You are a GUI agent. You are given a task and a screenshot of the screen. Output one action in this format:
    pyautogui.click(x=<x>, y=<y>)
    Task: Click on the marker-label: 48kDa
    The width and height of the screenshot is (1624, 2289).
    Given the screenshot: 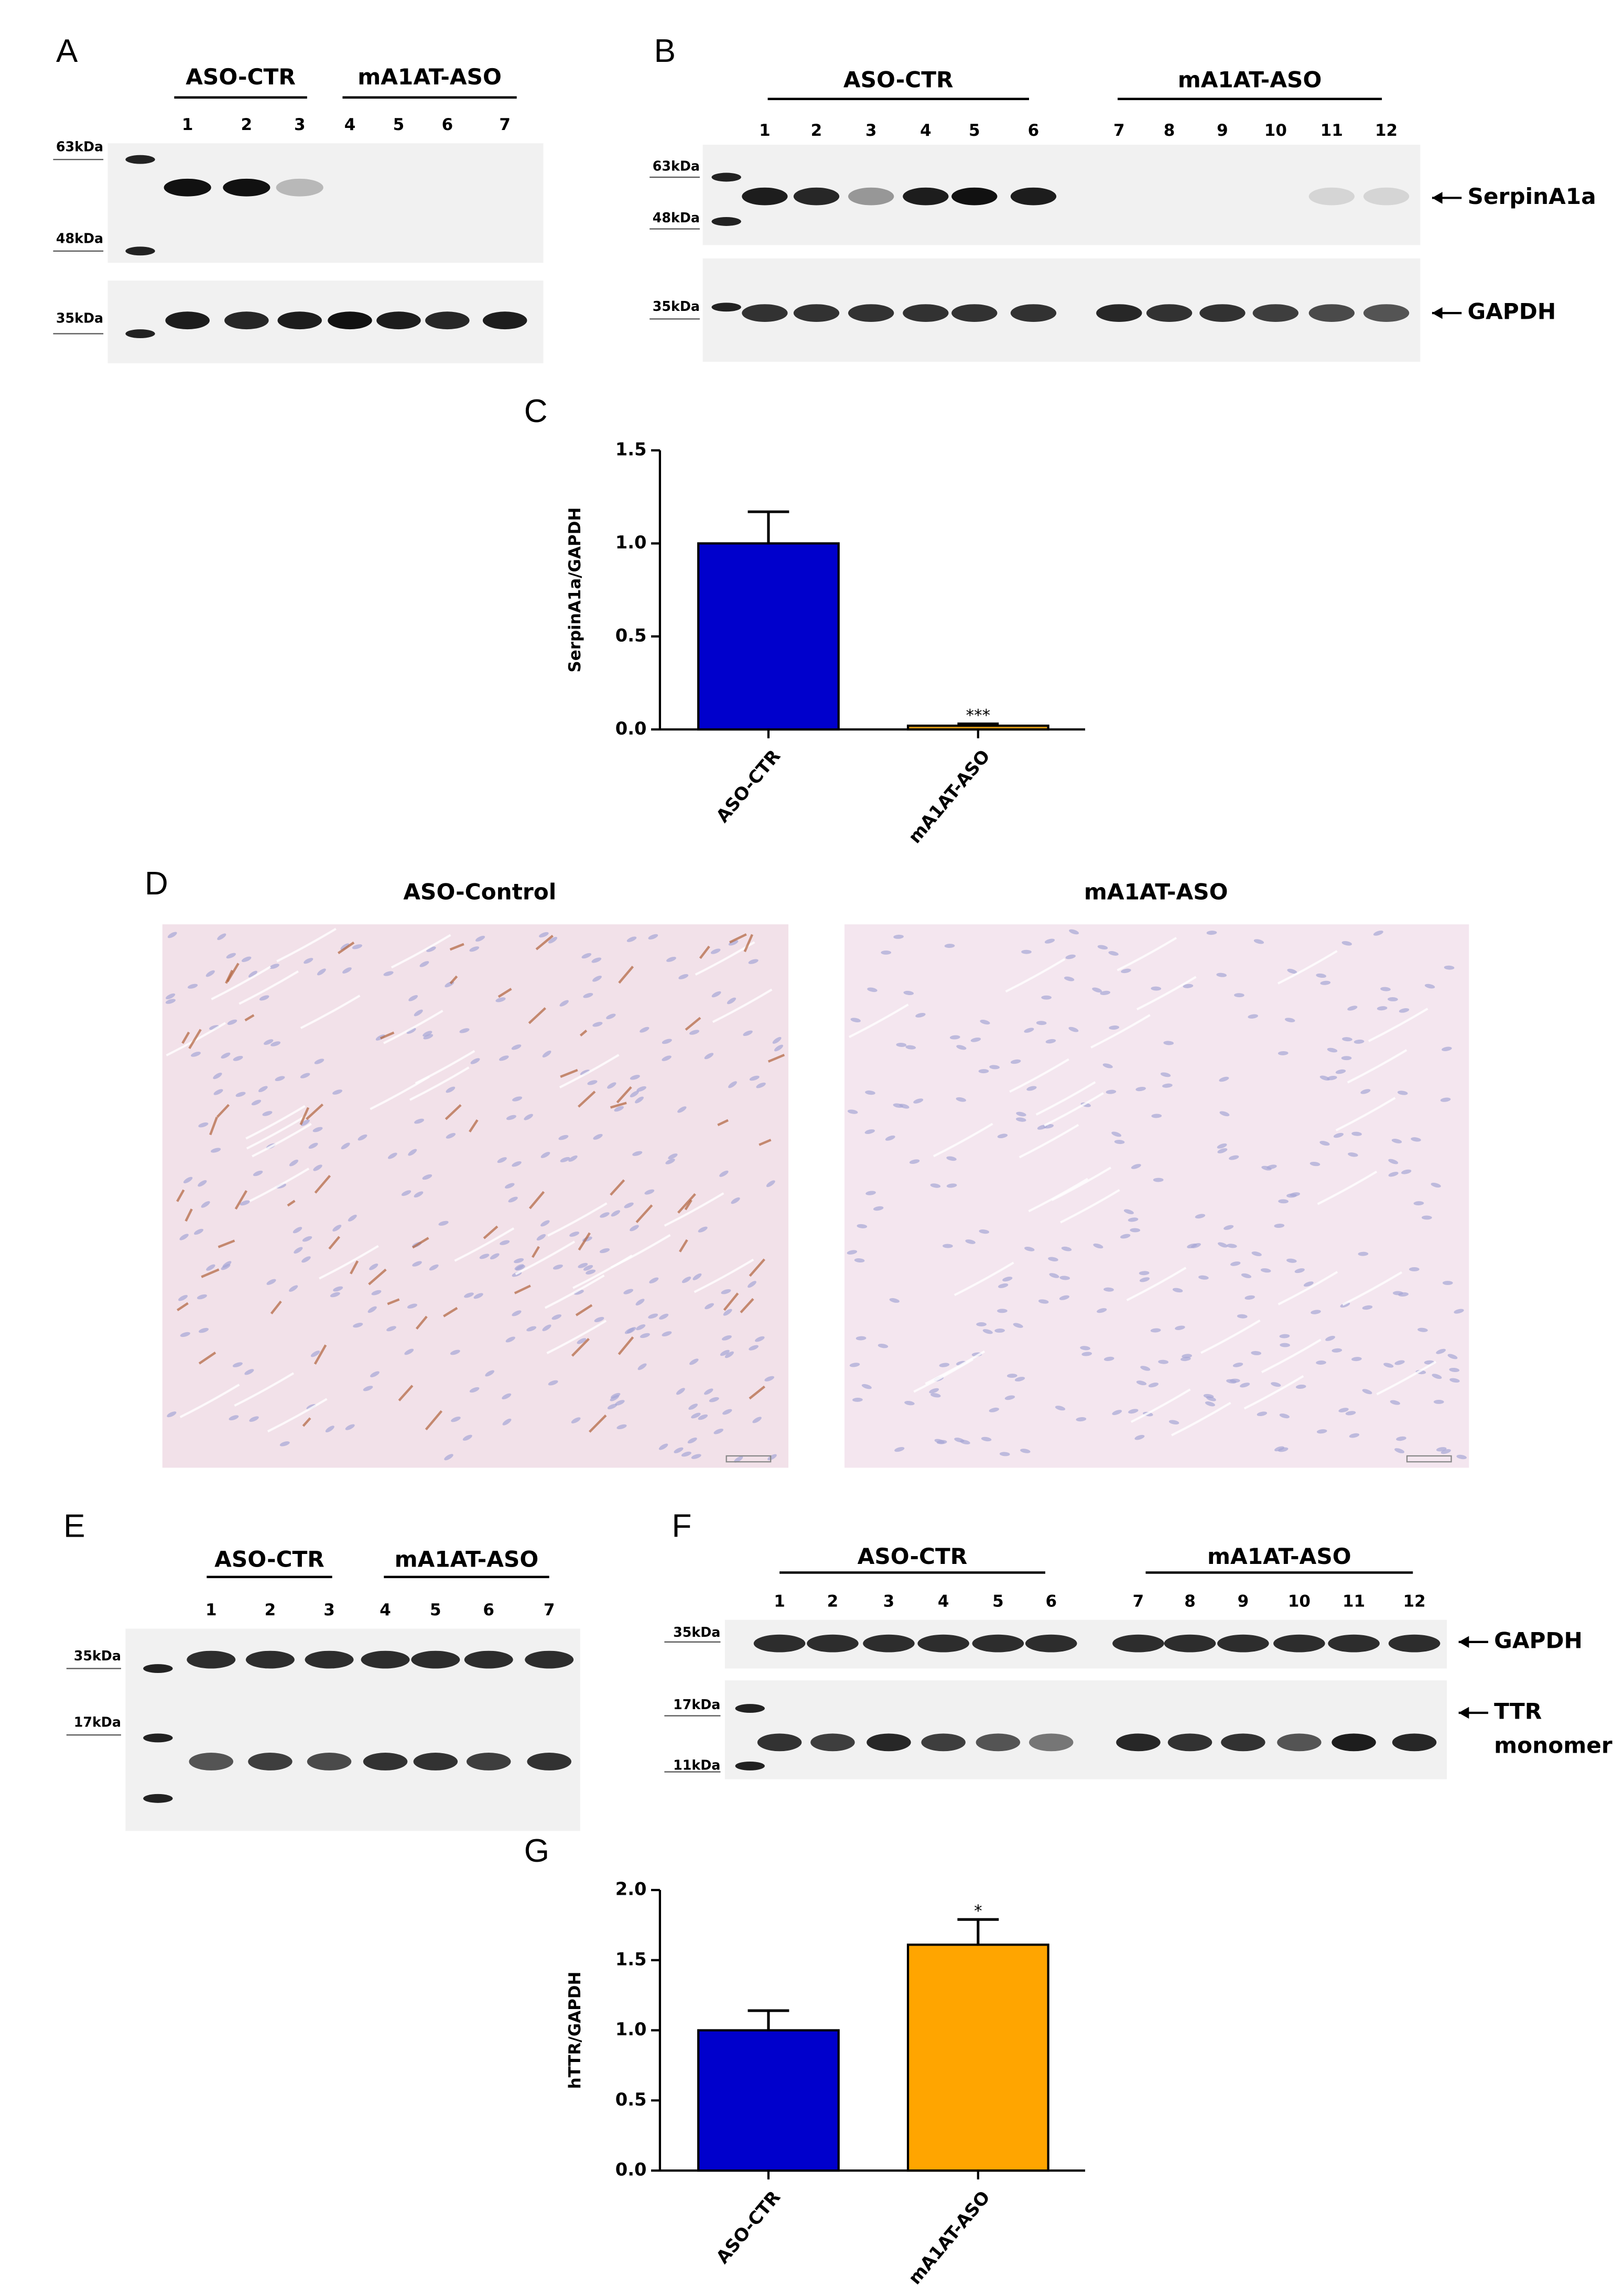 What is the action you would take?
    pyautogui.click(x=677, y=218)
    